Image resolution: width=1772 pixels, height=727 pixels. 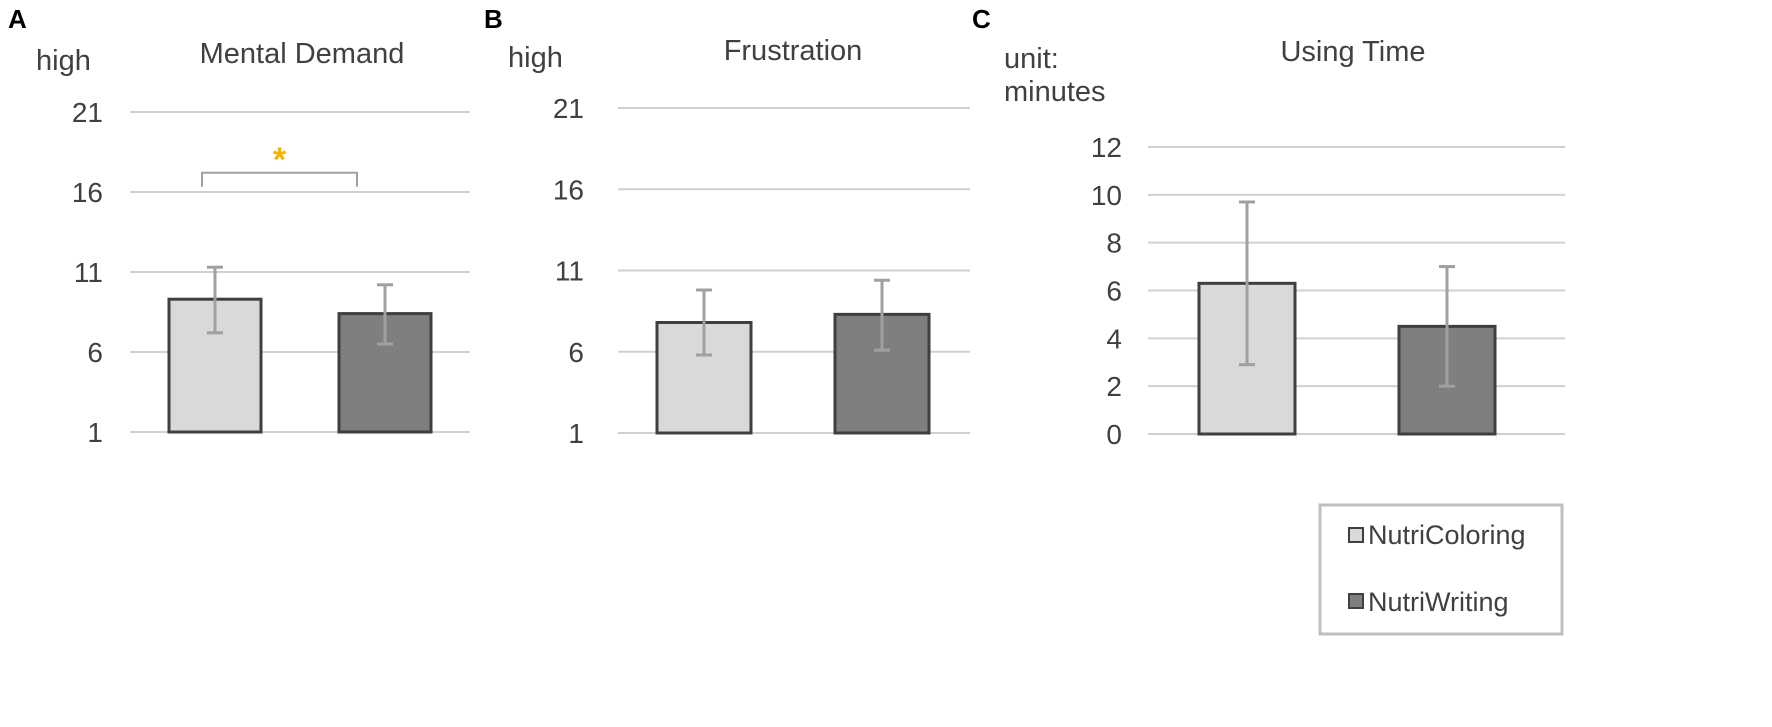 What do you see at coordinates (1447, 535) in the screenshot?
I see `legend-label-nutricoloring: NutriColoring` at bounding box center [1447, 535].